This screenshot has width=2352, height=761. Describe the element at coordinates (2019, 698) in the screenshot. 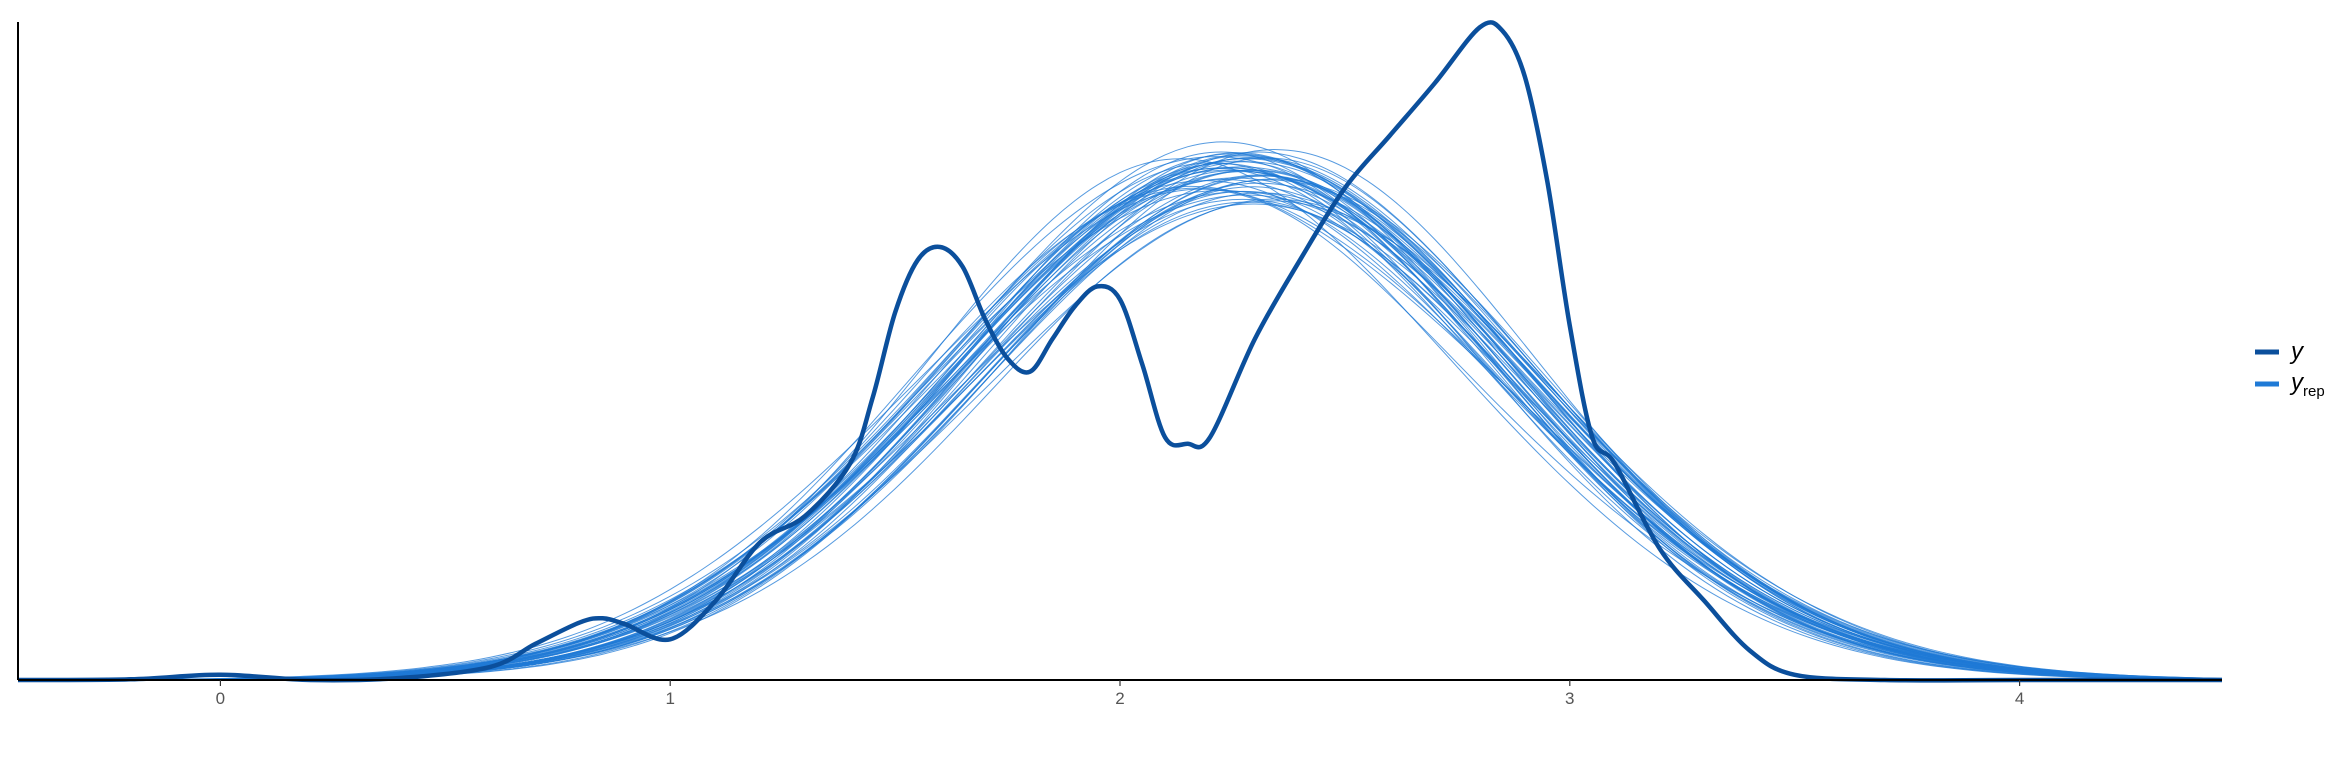

I see `x-tick-label: 4` at that location.